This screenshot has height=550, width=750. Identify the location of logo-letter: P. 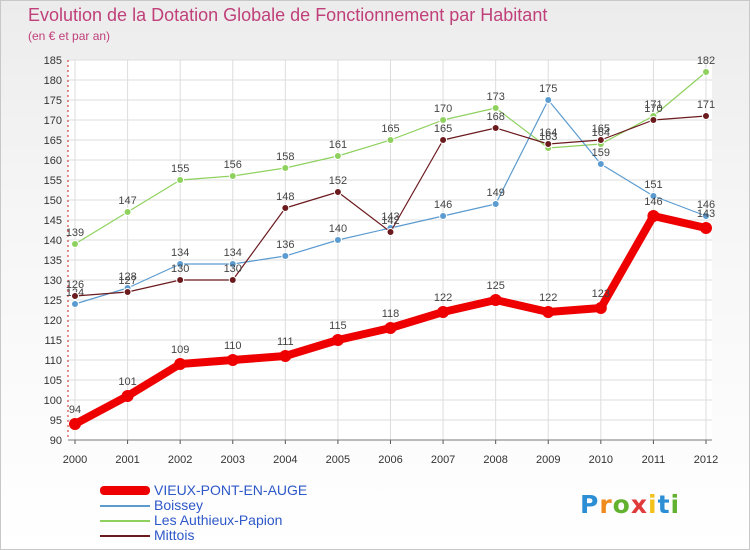
(590, 504).